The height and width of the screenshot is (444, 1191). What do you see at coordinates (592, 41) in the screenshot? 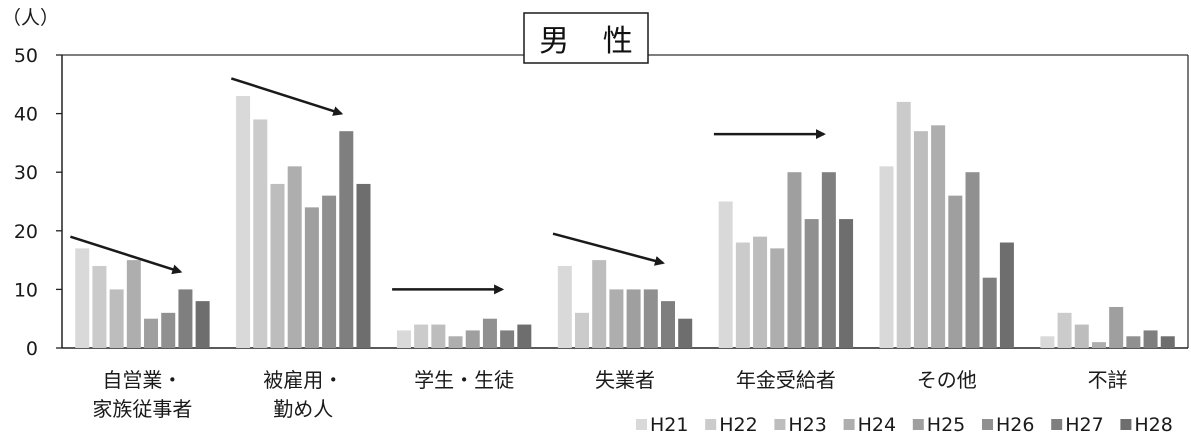
I see `chart-title: 男 性` at bounding box center [592, 41].